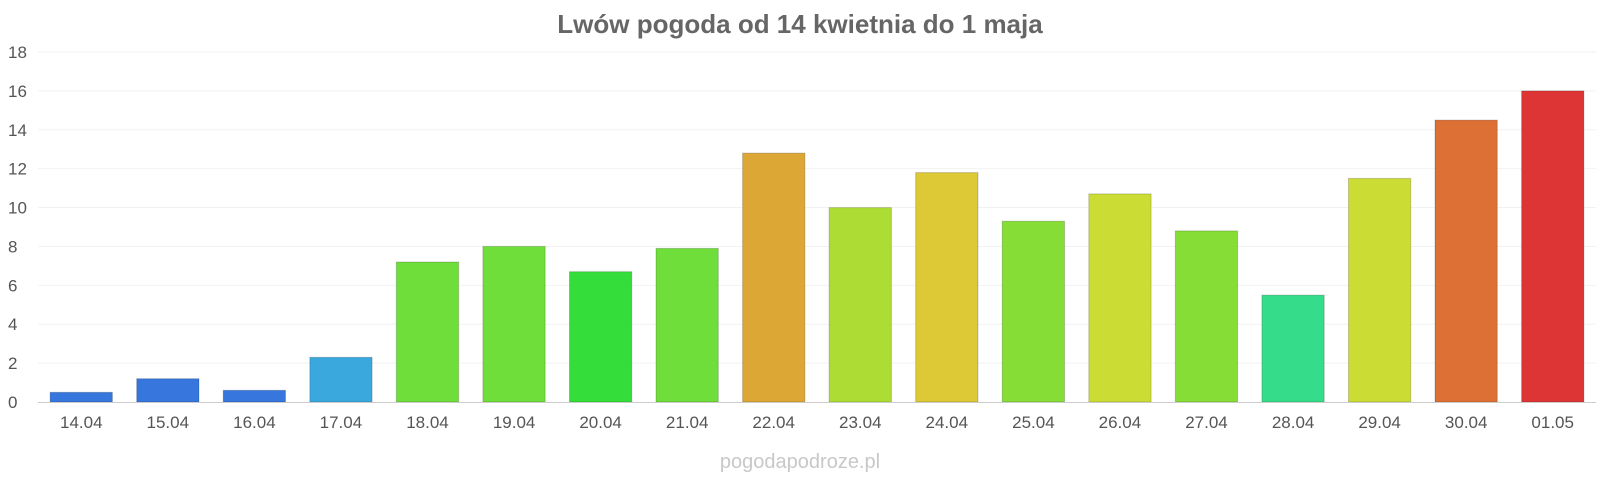  I want to click on x-tick-label: 25.04, so click(1033, 422).